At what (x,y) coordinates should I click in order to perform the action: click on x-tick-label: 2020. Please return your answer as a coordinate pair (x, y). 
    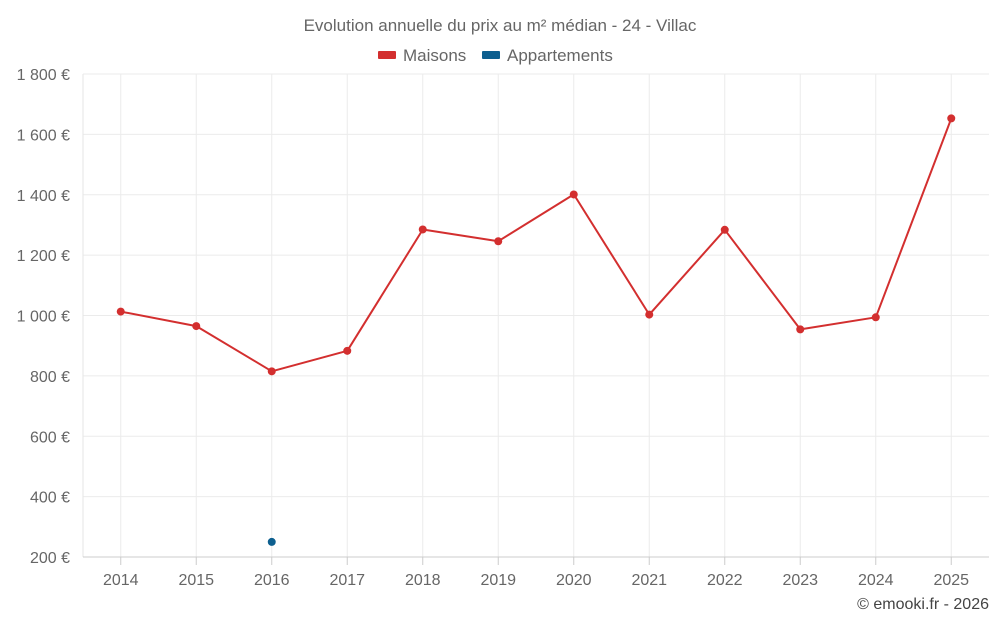
    Looking at the image, I should click on (574, 580).